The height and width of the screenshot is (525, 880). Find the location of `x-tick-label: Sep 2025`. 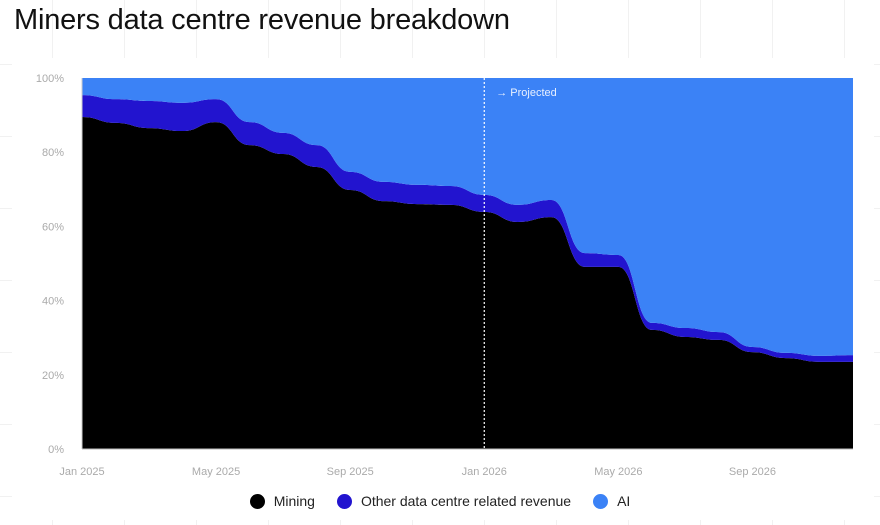

x-tick-label: Sep 2025 is located at coordinates (350, 472).